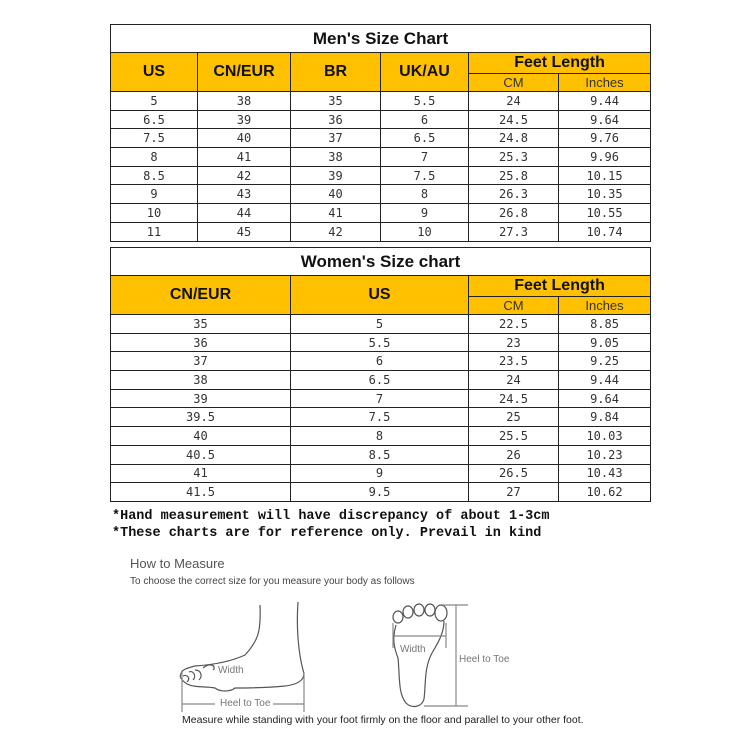 This screenshot has height=750, width=750. What do you see at coordinates (604, 492) in the screenshot?
I see `table-cell: 10.62` at bounding box center [604, 492].